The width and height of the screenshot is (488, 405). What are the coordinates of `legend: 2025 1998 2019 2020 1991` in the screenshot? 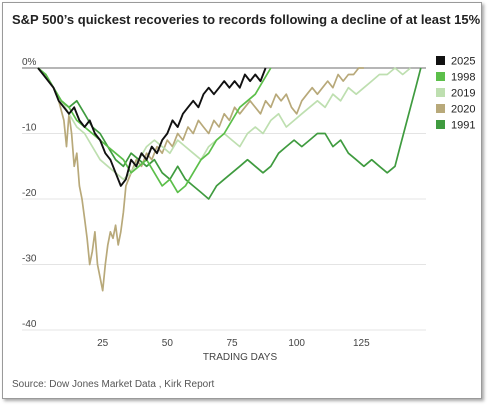 It's located at (455, 94).